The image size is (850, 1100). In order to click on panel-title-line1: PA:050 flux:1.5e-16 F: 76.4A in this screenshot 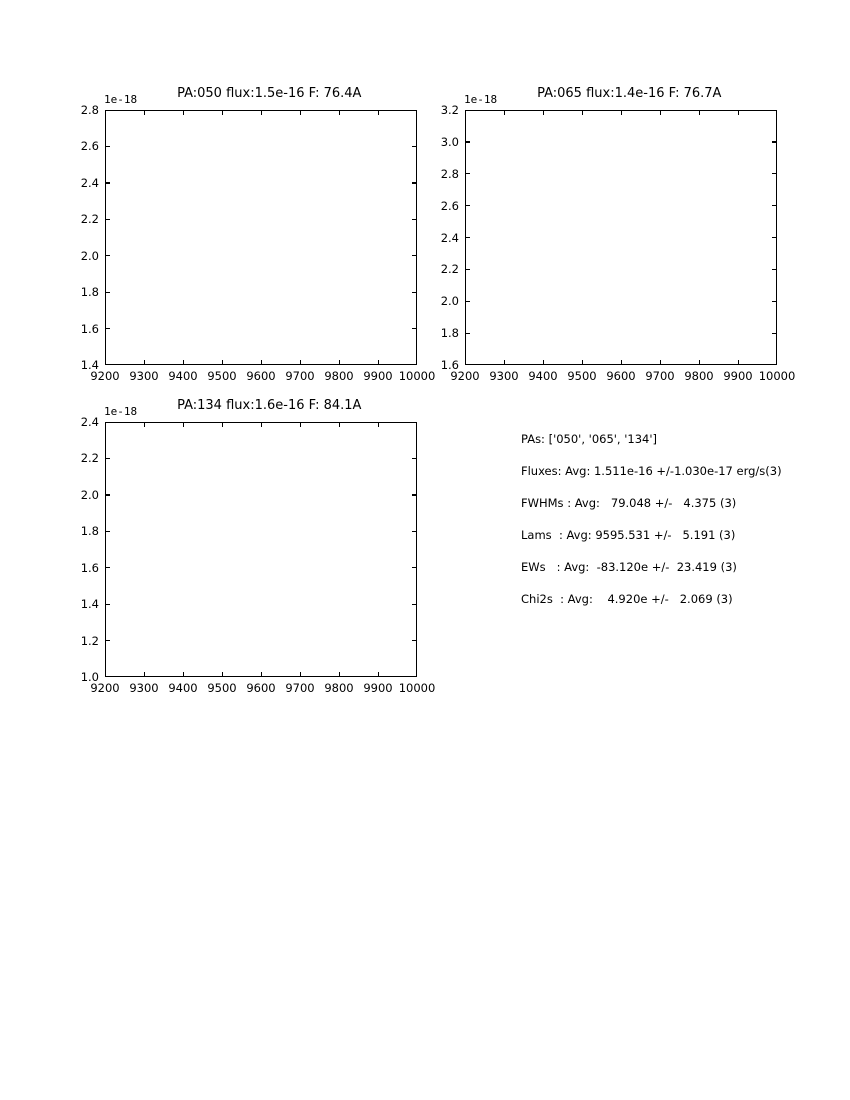, I will do `click(269, 93)`.